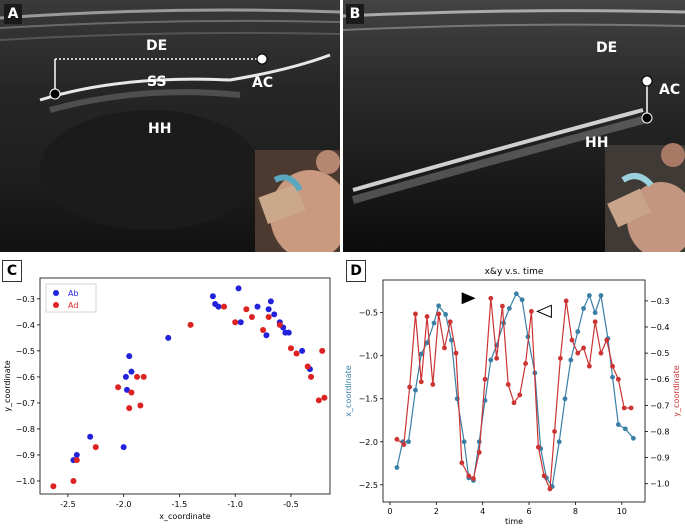  What do you see at coordinates (389, 511) in the screenshot?
I see `x-tick-label: 0` at bounding box center [389, 511].